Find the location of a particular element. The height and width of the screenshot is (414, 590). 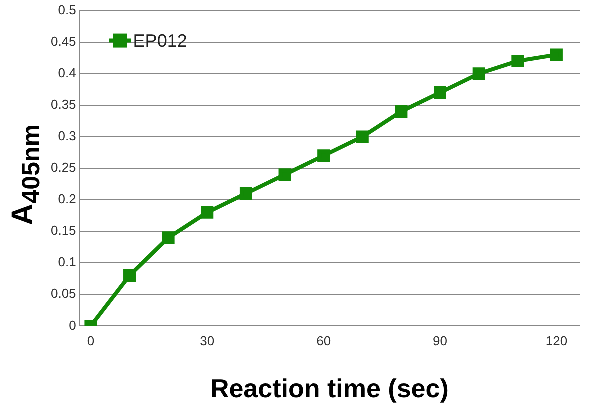

y-tick-label: 0.15 is located at coordinates (63, 230).